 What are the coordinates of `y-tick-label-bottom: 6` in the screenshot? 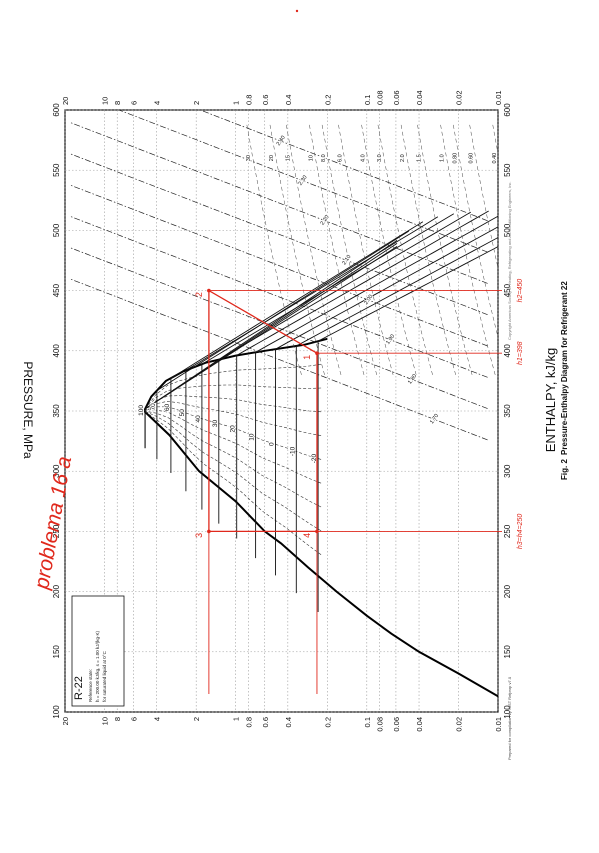 It's located at (134, 719).